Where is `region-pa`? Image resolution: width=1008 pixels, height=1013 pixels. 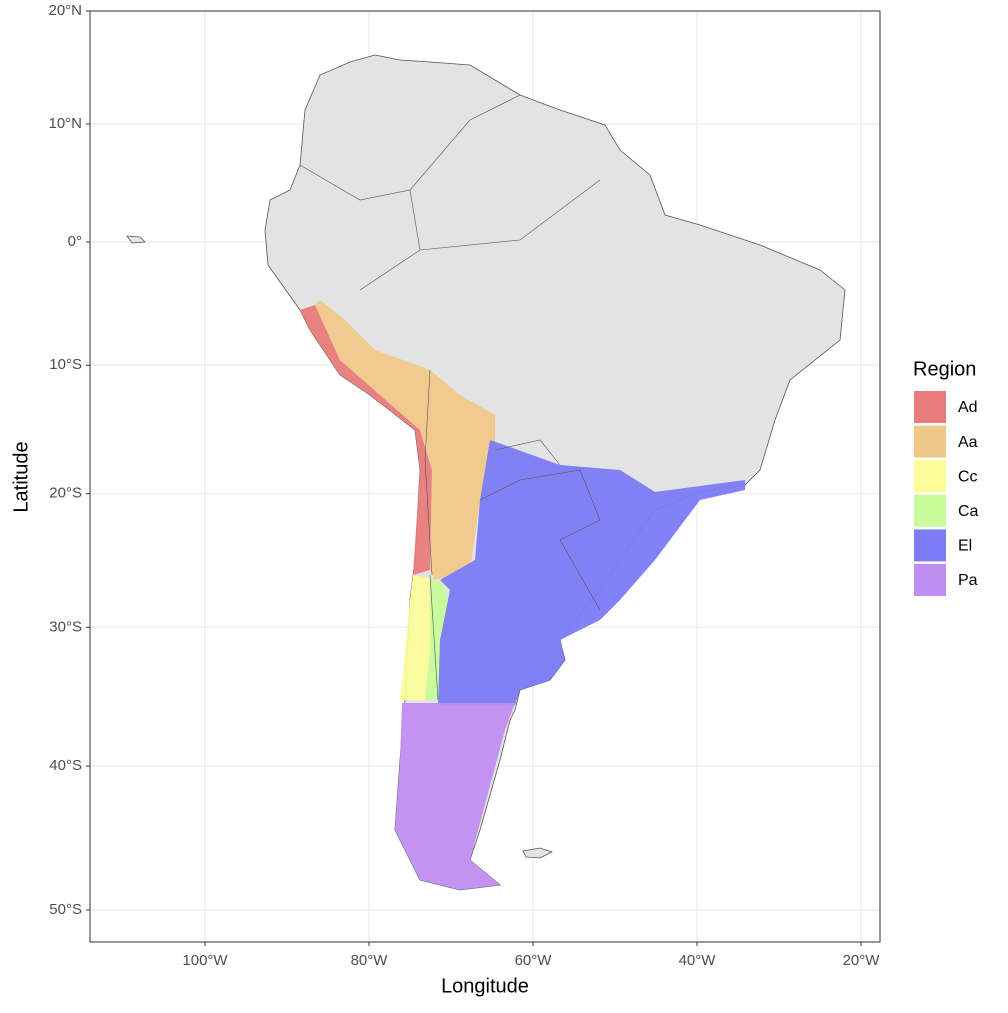
region-pa is located at coordinates (455, 796).